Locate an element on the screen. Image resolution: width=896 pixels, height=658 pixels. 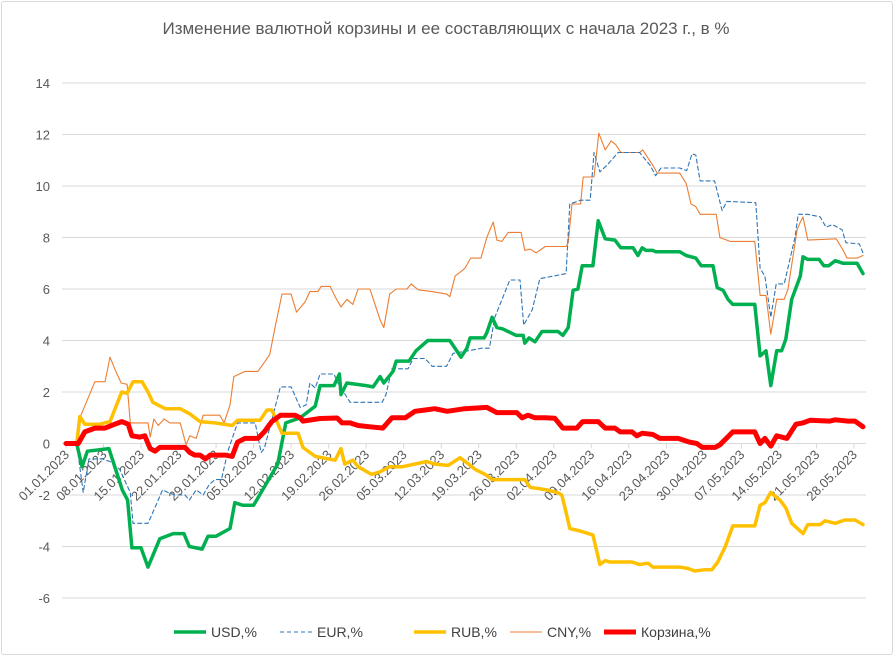
y-tick-label: -6 is located at coordinates (44, 598).